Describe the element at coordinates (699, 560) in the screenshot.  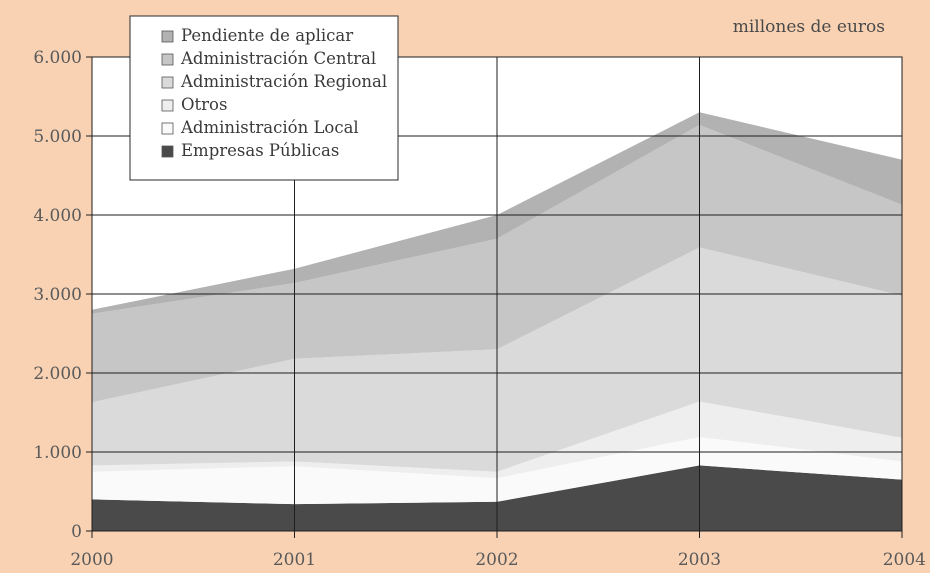
I see `x-tick-label: 2003` at that location.